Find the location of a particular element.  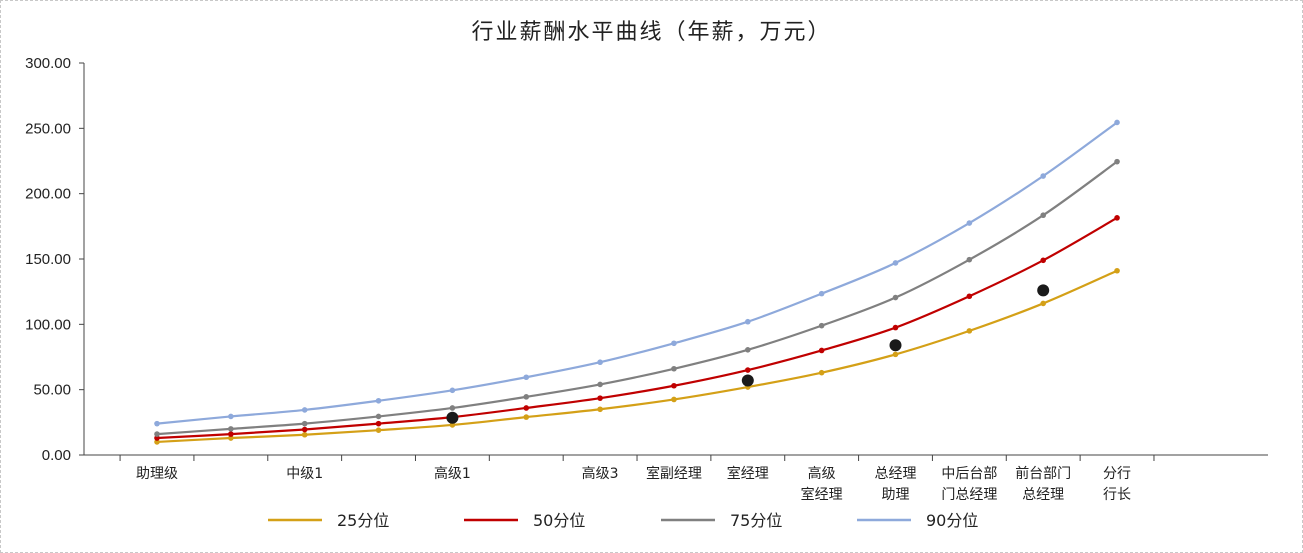

y-tick-label: 250.00 is located at coordinates (48, 128).